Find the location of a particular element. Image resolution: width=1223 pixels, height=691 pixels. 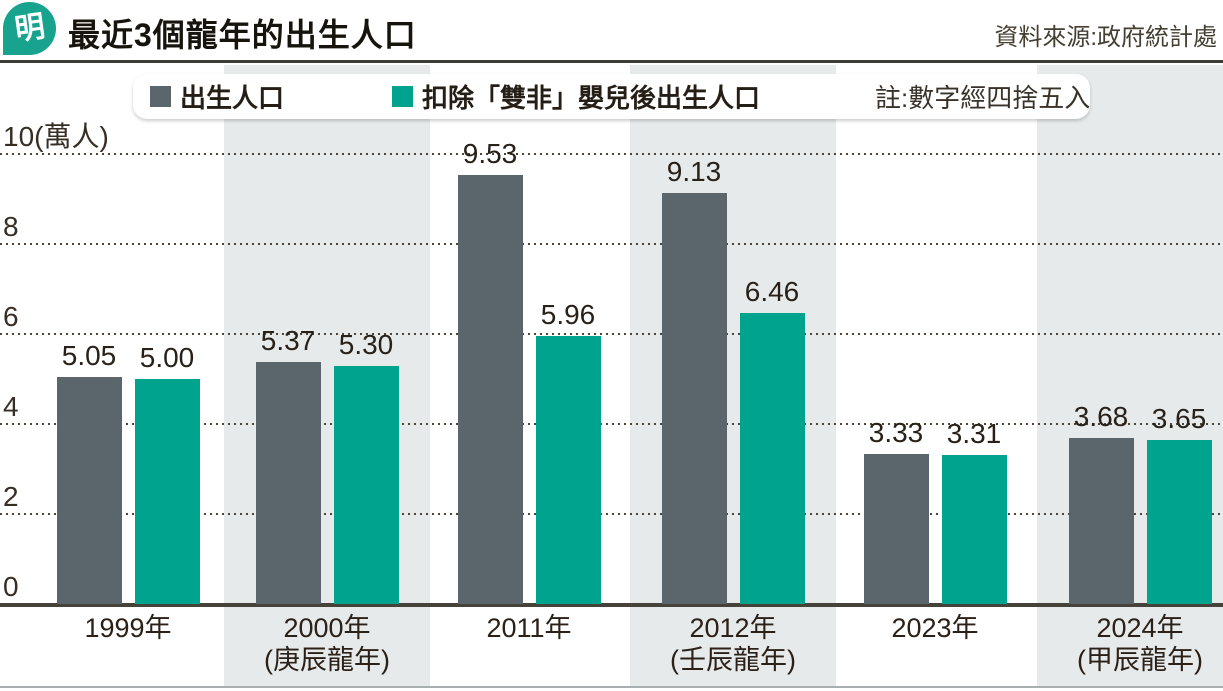

bar-value-label: 5.96 is located at coordinates (568, 314).